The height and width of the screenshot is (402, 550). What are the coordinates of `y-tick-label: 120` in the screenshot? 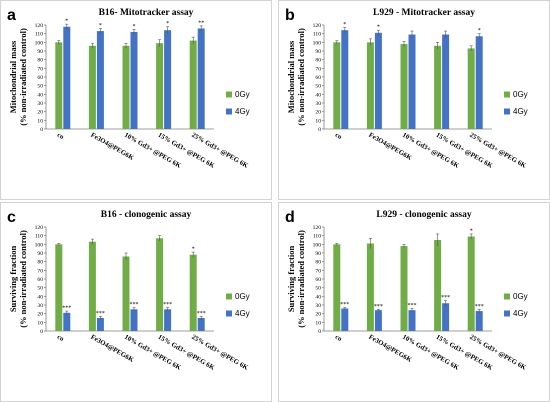 It's located at (317, 228).